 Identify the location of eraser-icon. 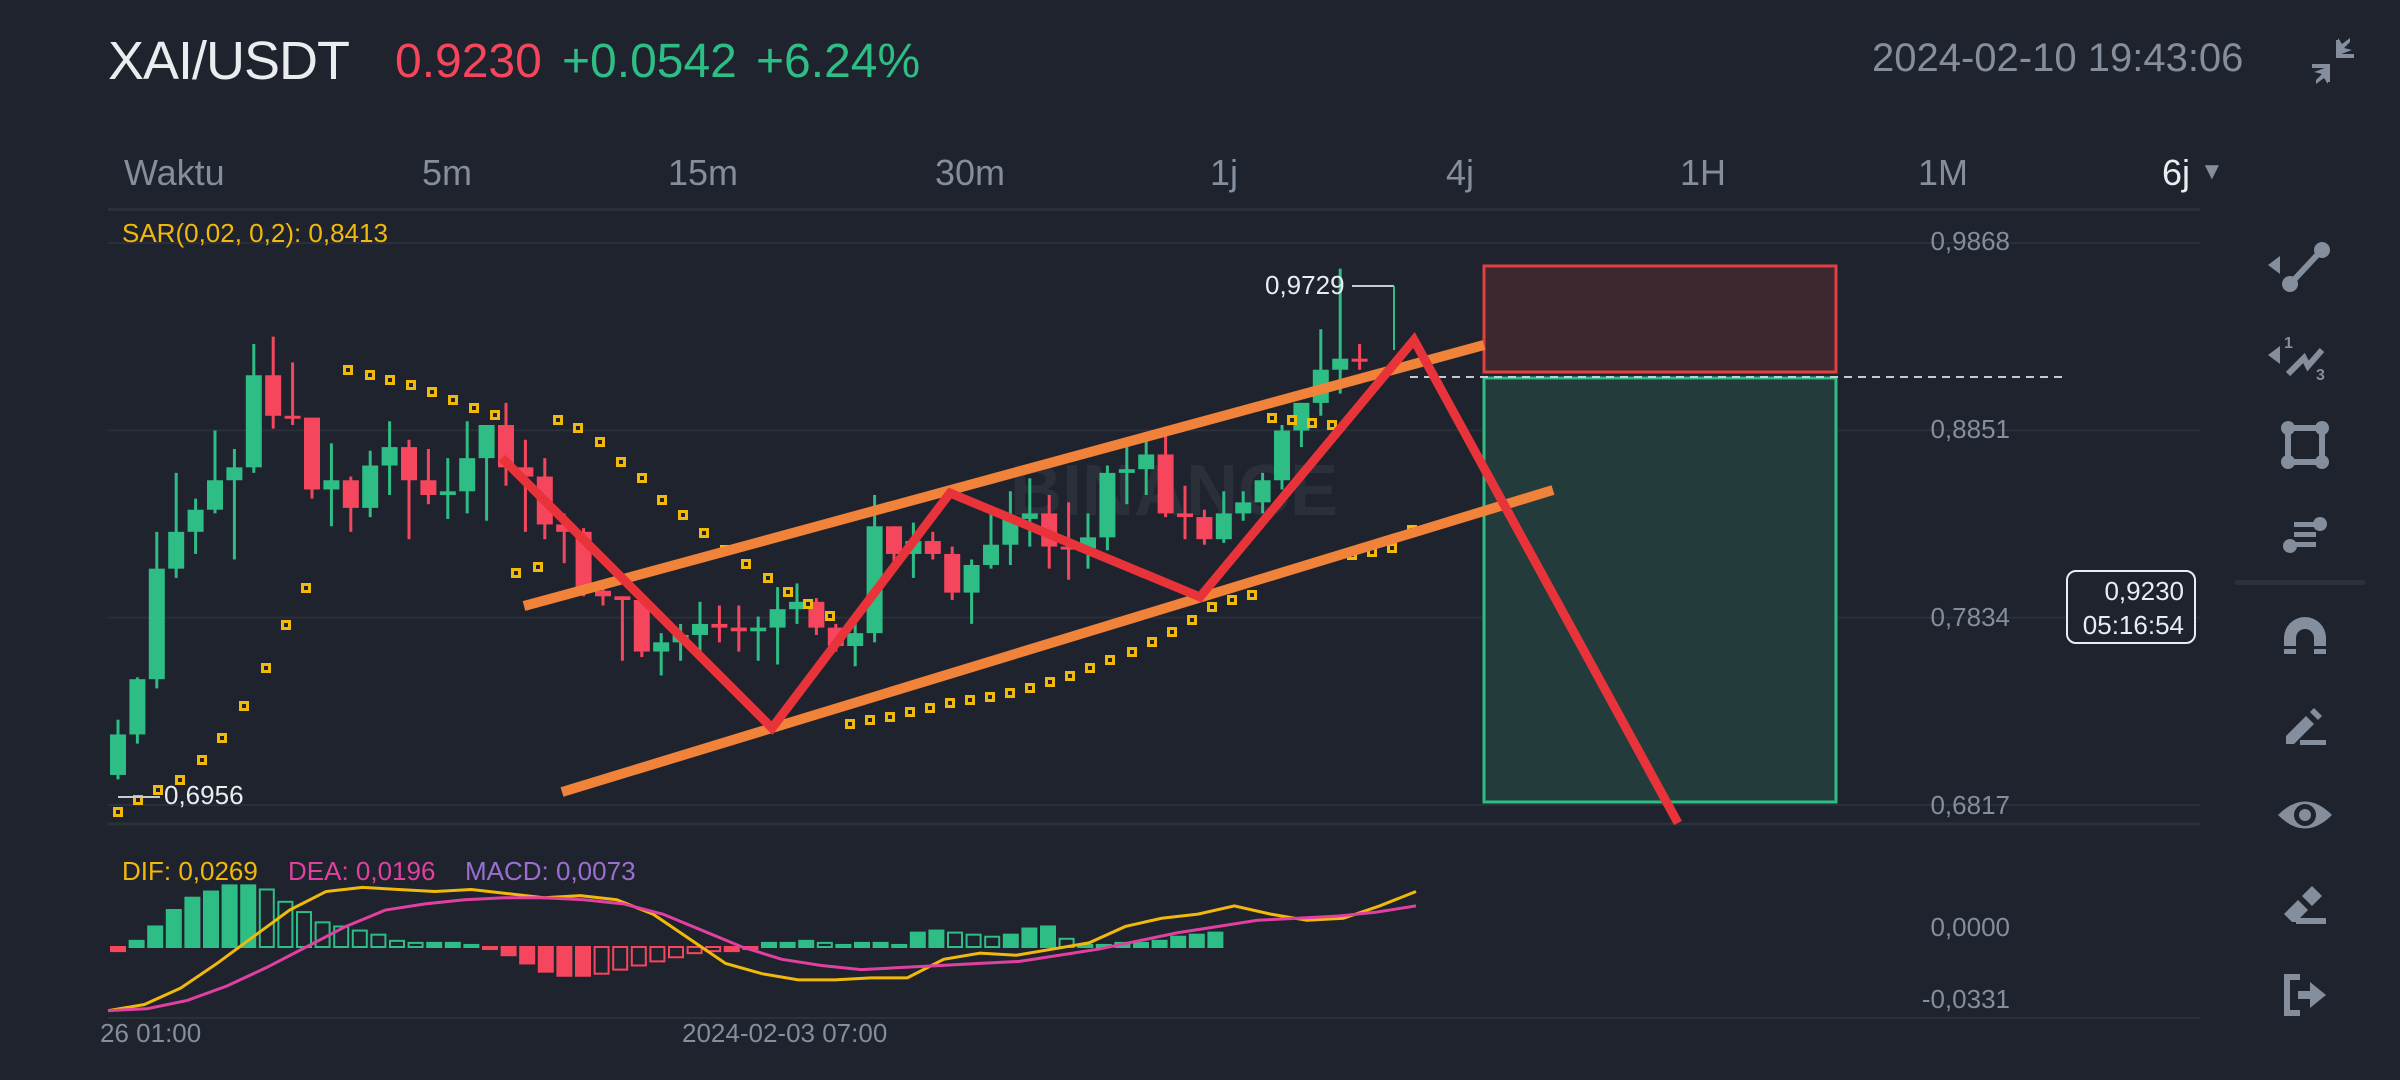
(2305, 905).